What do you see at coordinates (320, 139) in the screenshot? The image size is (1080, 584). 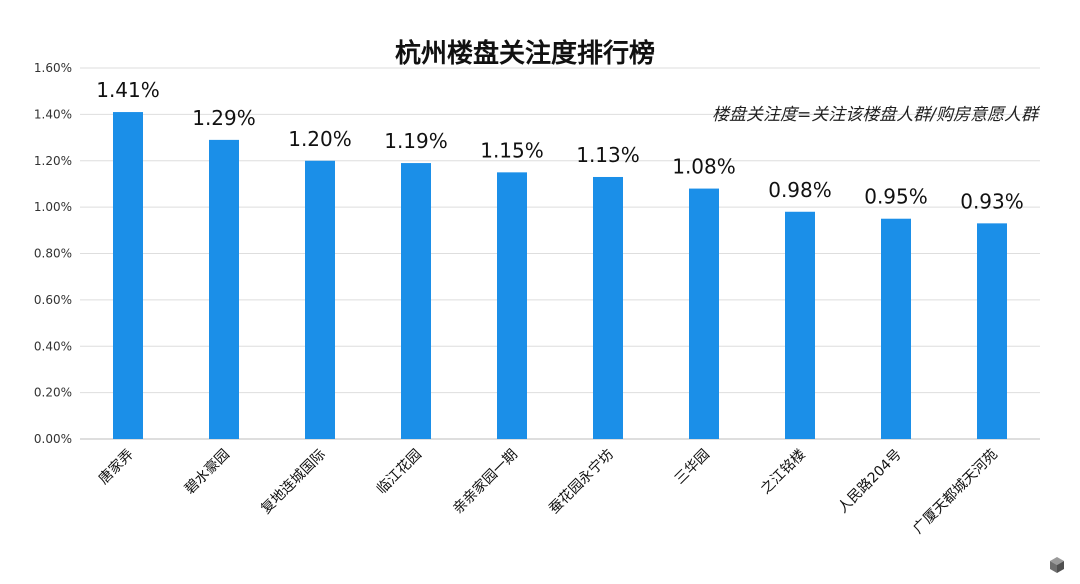 I see `data-label: 1.20%` at bounding box center [320, 139].